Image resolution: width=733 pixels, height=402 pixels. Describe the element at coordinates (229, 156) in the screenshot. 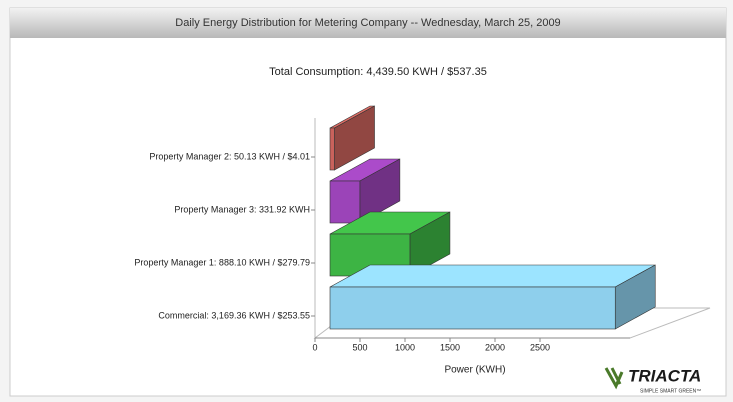

I see `y-tick-label: Property Manager 2: 50.13 KWH / $4.01` at that location.